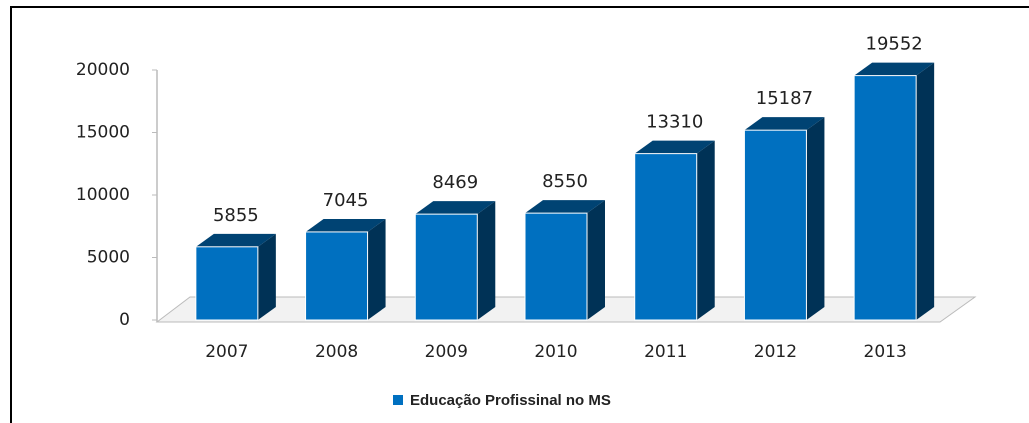 This screenshot has width=1029, height=423. What do you see at coordinates (784, 98) in the screenshot?
I see `data-label: 15187` at bounding box center [784, 98].